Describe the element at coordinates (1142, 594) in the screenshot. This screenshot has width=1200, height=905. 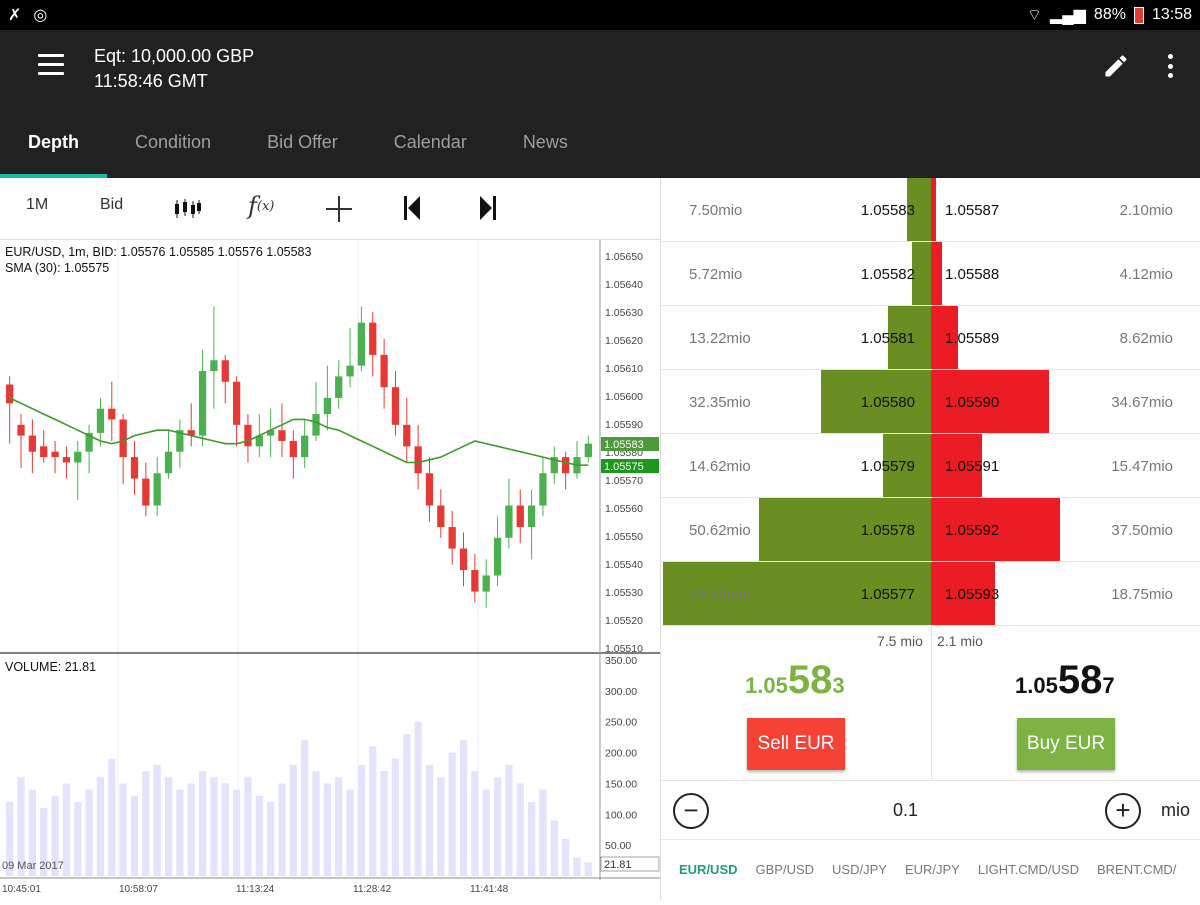
I see `ask-quantity: 18.75mio` at that location.